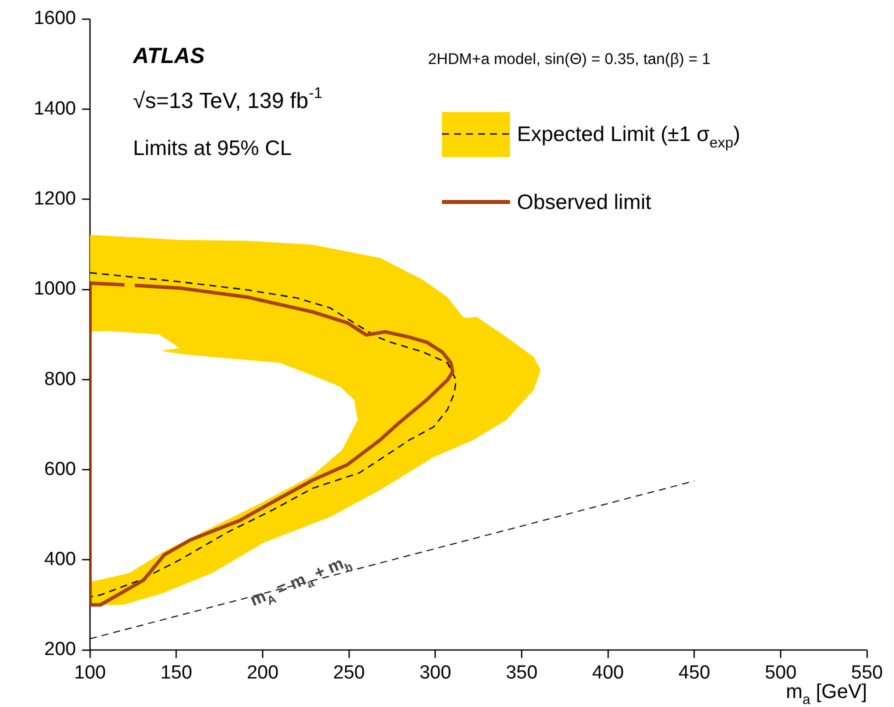 The width and height of the screenshot is (894, 707). Describe the element at coordinates (349, 673) in the screenshot. I see `x-tick-label: 250` at that location.